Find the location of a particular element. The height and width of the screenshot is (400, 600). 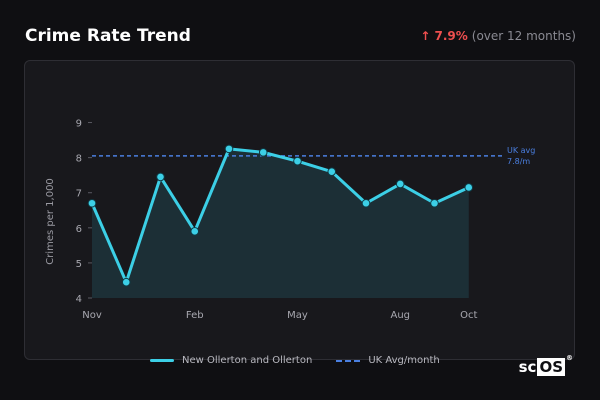

uk-average-label-1: UK avg is located at coordinates (521, 150).